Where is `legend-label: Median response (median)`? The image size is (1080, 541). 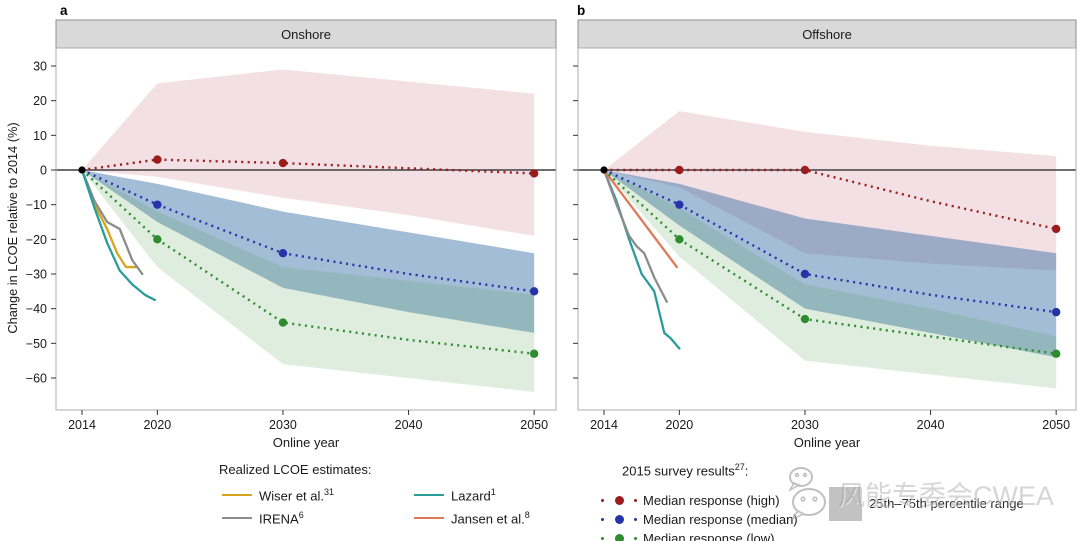
legend-label: Median response (median) is located at coordinates (720, 519).